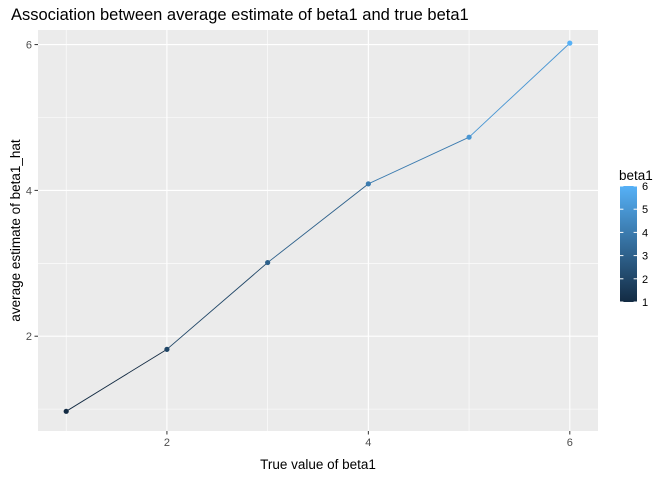  Describe the element at coordinates (29, 191) in the screenshot. I see `y-tick-label: 4` at that location.